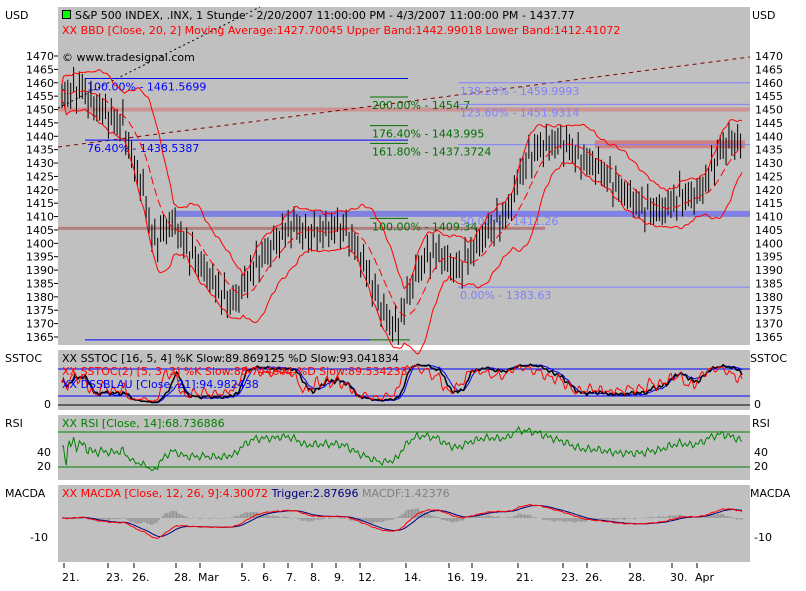 The image size is (806, 591). What do you see at coordinates (763, 537) in the screenshot?
I see `macd-tick-right: -10` at bounding box center [763, 537].